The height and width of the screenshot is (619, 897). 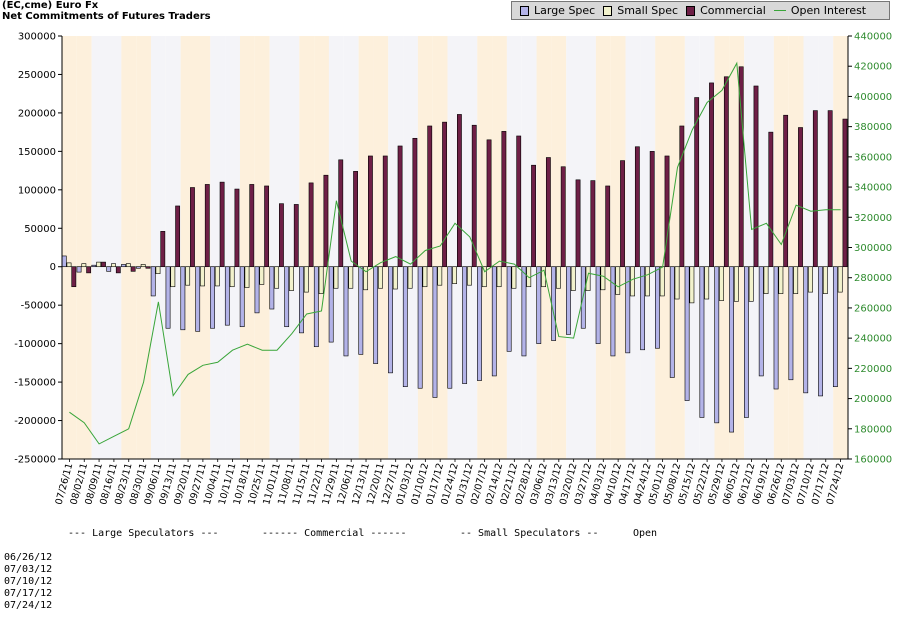 What do you see at coordinates (35, 421) in the screenshot?
I see `left-tick-label: -200000` at bounding box center [35, 421].